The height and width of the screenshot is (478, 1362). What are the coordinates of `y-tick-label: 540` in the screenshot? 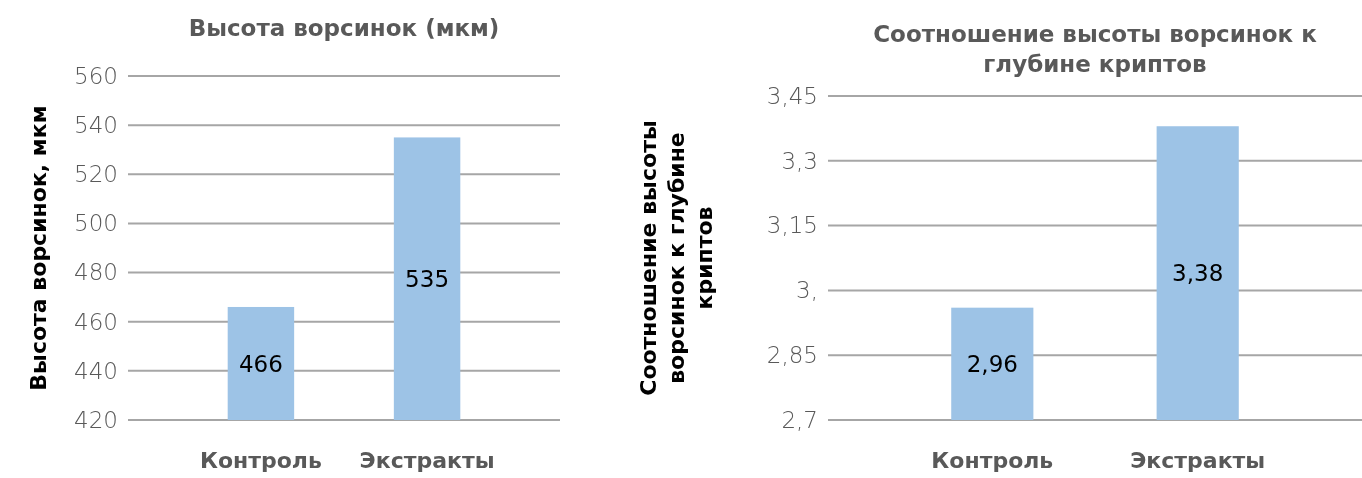 It's located at (96, 125).